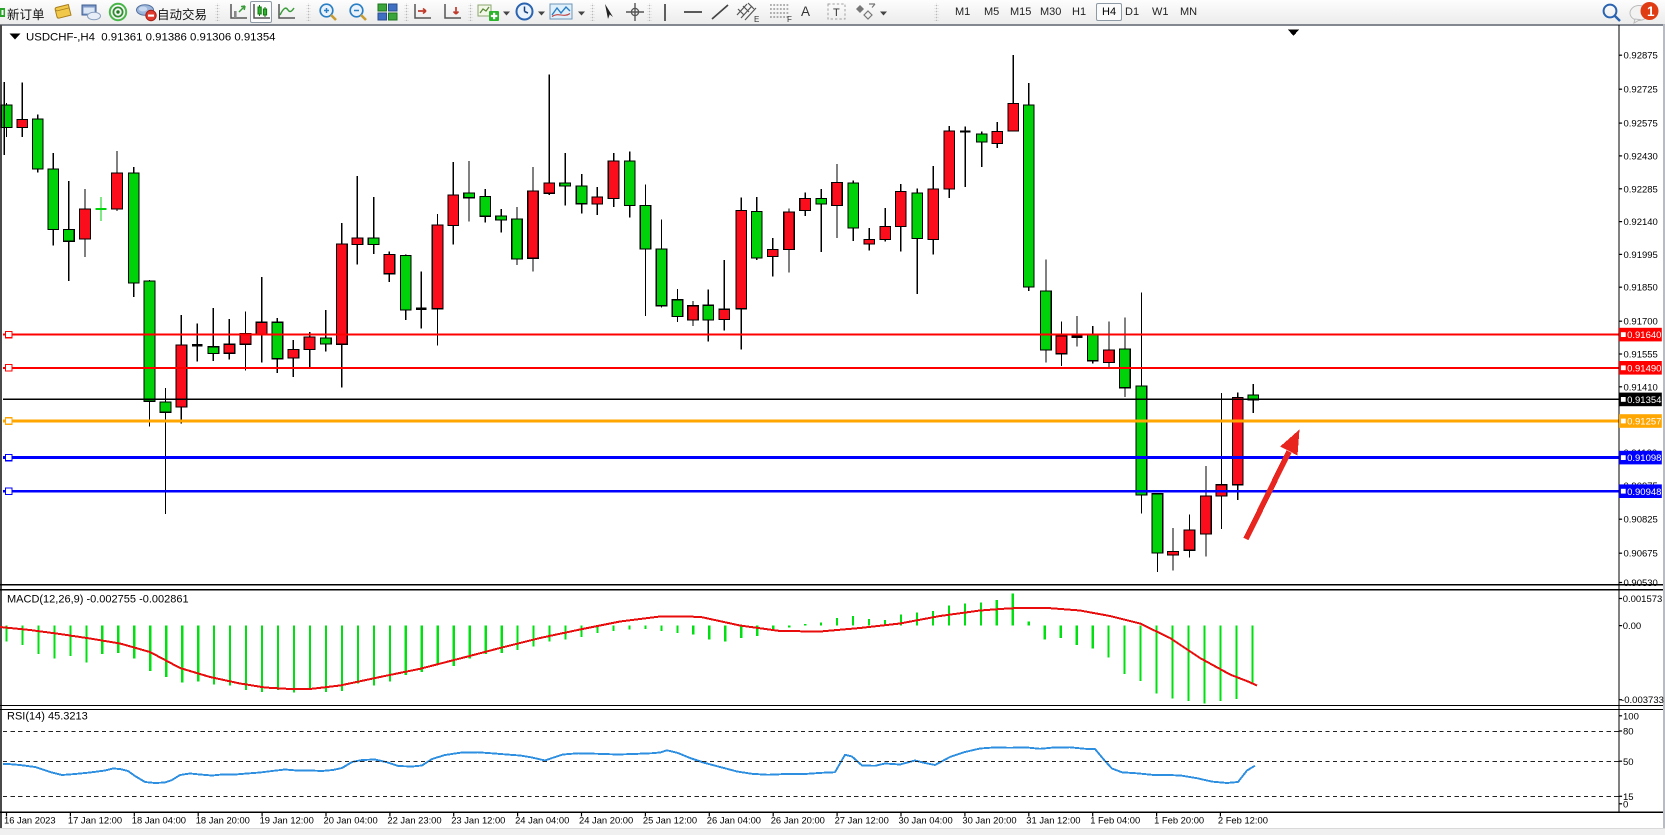  I want to click on svg-text: 100, so click(1631, 716).